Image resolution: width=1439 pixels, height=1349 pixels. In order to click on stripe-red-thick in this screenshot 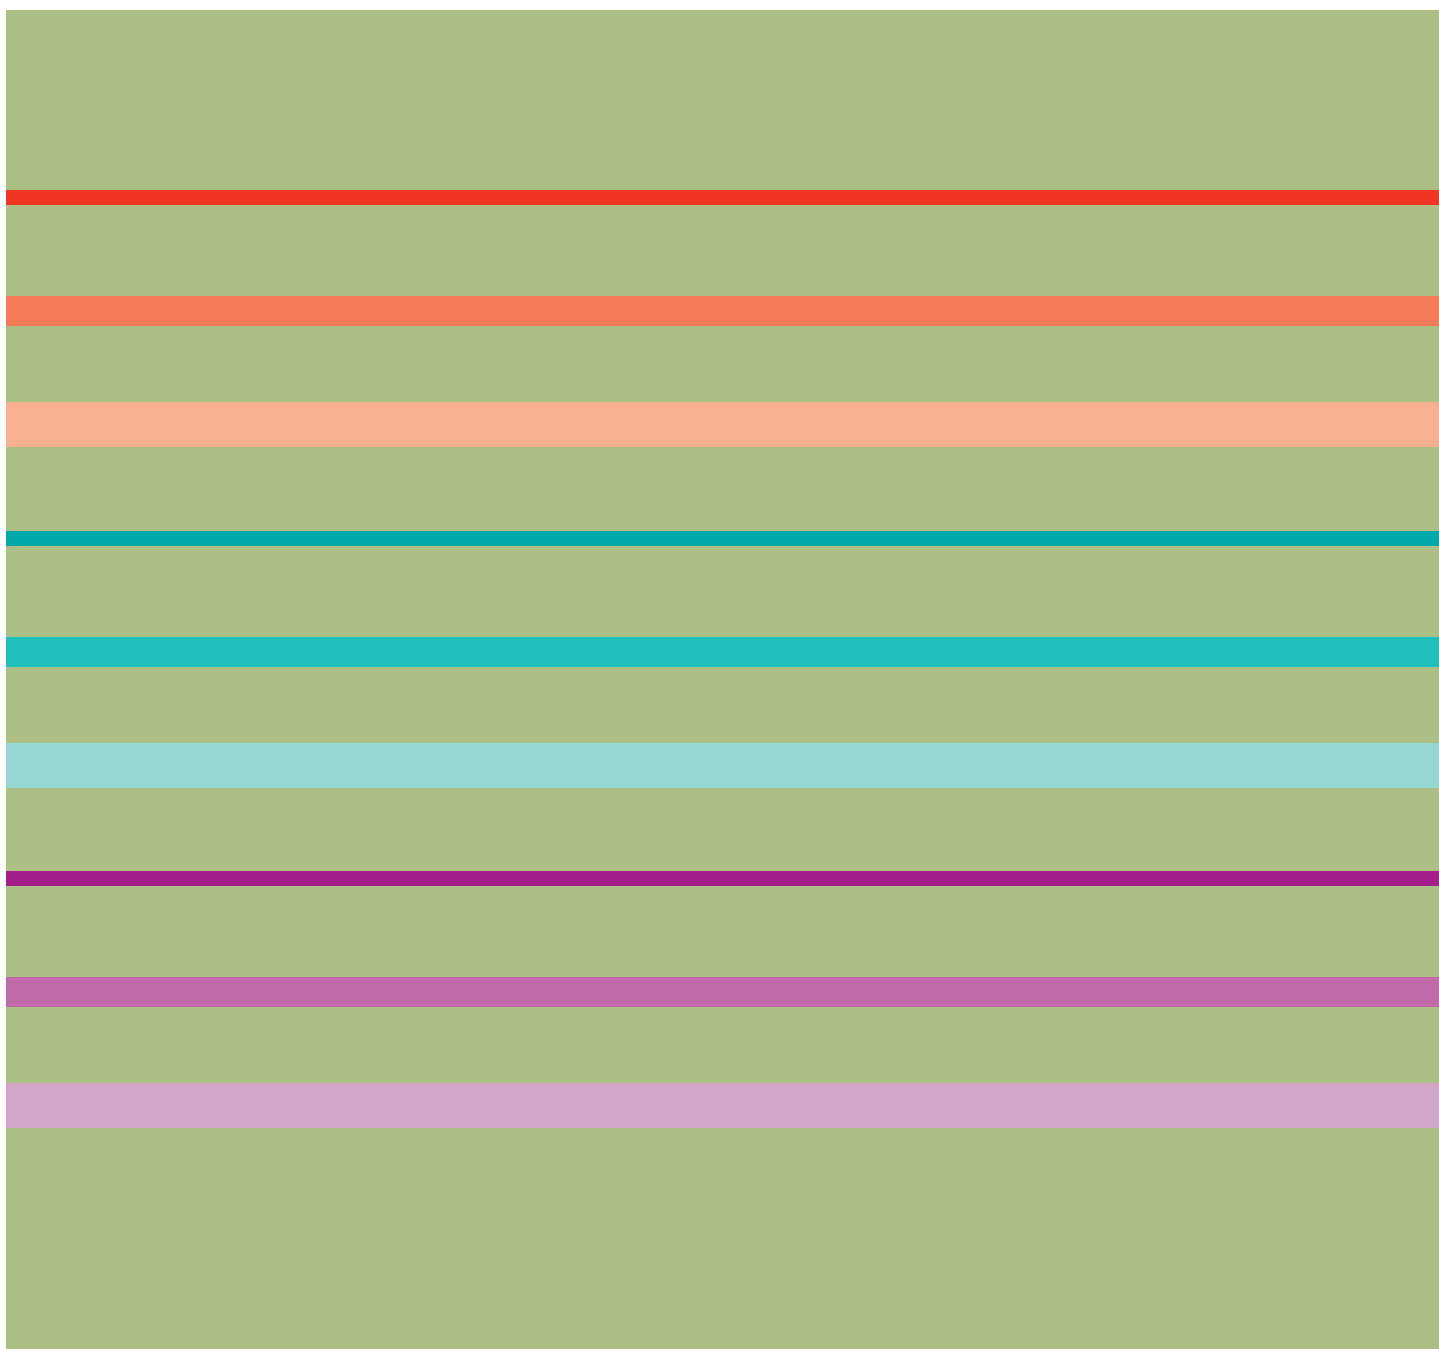, I will do `click(722, 424)`.